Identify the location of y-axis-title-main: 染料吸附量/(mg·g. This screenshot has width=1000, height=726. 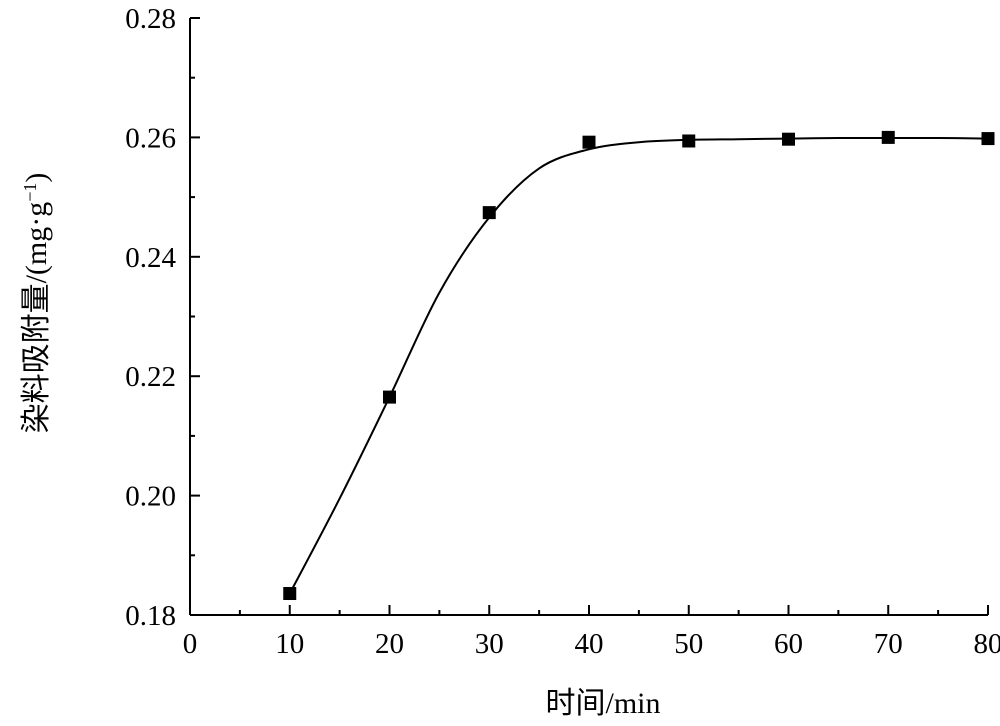
(36, 318).